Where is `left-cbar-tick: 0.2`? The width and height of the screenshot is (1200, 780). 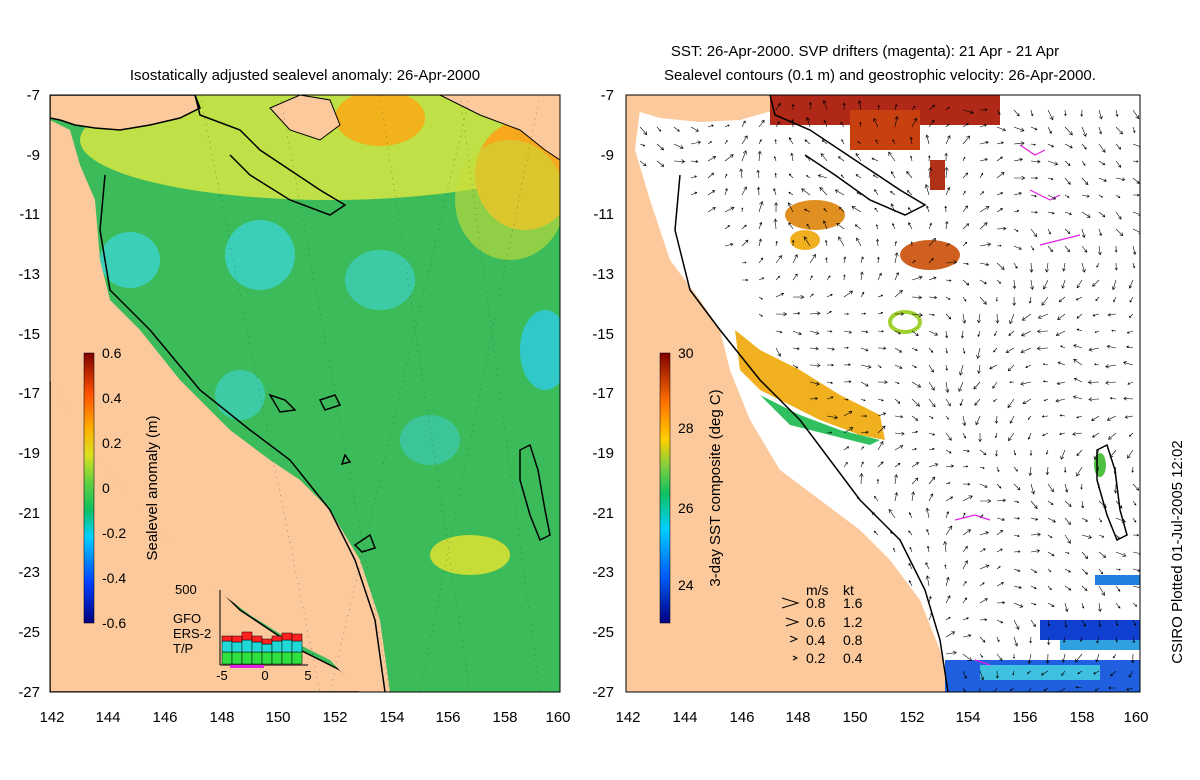
left-cbar-tick: 0.2 is located at coordinates (112, 443).